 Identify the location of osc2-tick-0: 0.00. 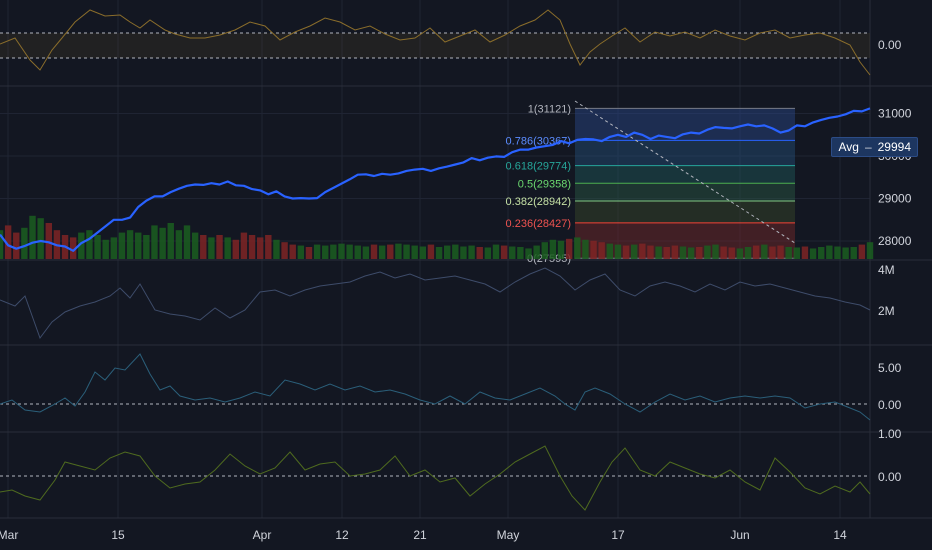
(890, 405).